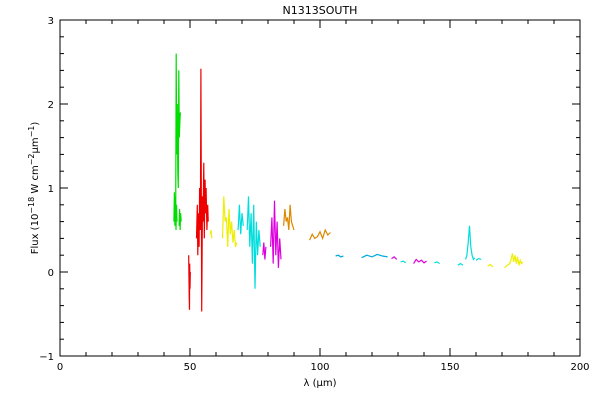  I want to click on x-tick-label: 0, so click(60, 367).